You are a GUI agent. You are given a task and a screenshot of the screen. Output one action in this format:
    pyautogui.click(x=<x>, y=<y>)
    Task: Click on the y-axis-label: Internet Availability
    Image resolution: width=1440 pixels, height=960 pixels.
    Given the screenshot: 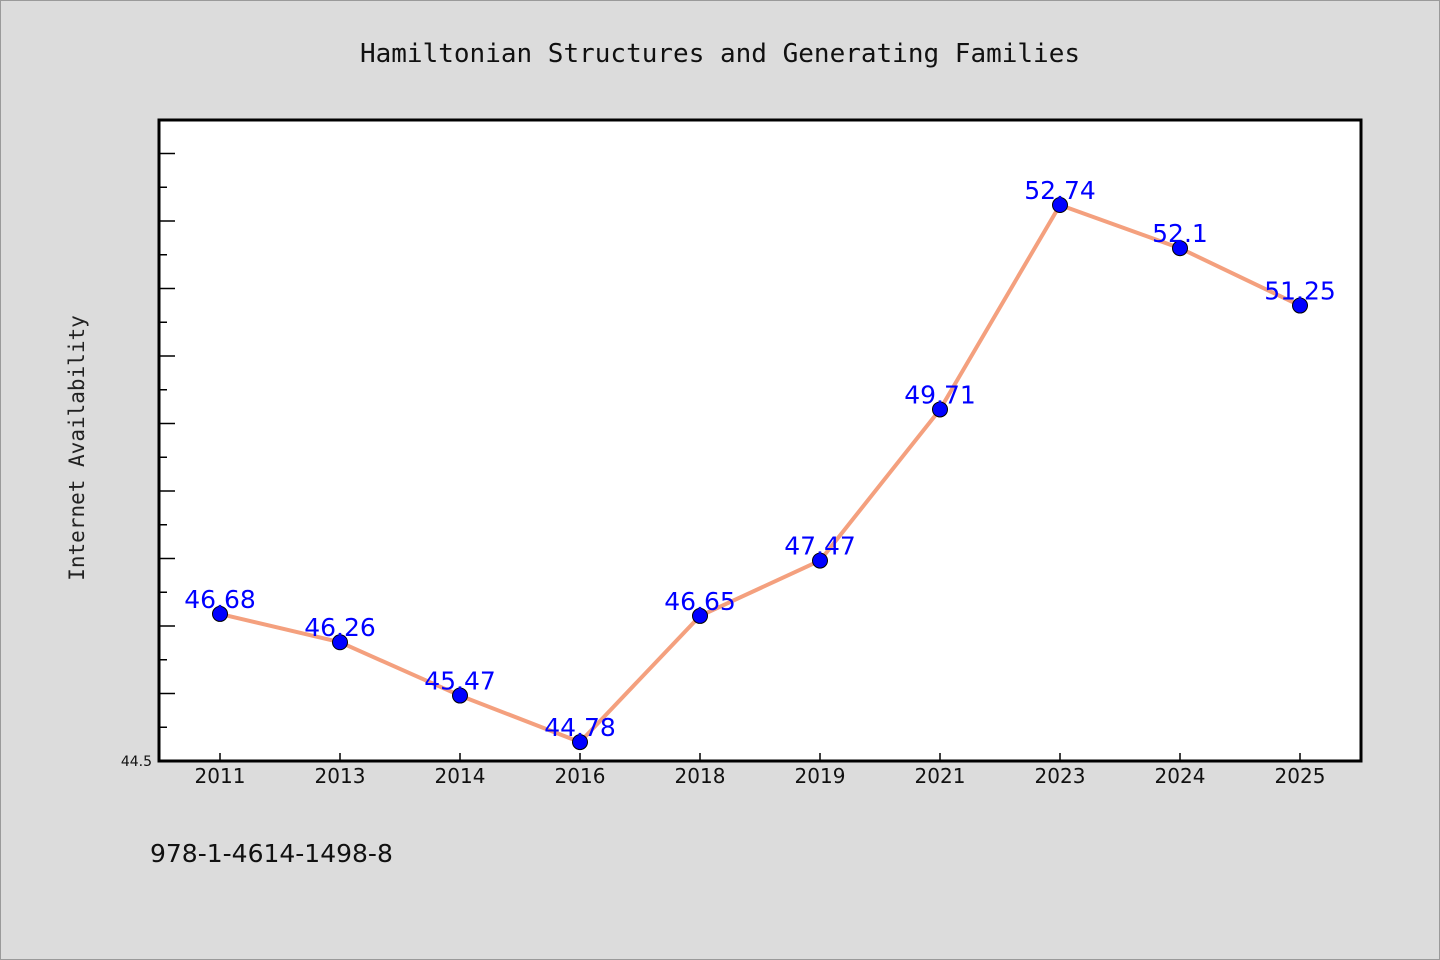 What is the action you would take?
    pyautogui.click(x=77, y=448)
    